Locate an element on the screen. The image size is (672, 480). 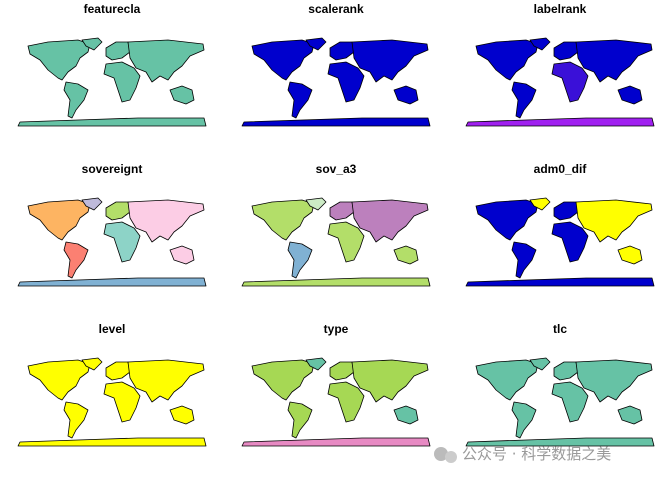
panel-title: scalerank is located at coordinates (336, 9).